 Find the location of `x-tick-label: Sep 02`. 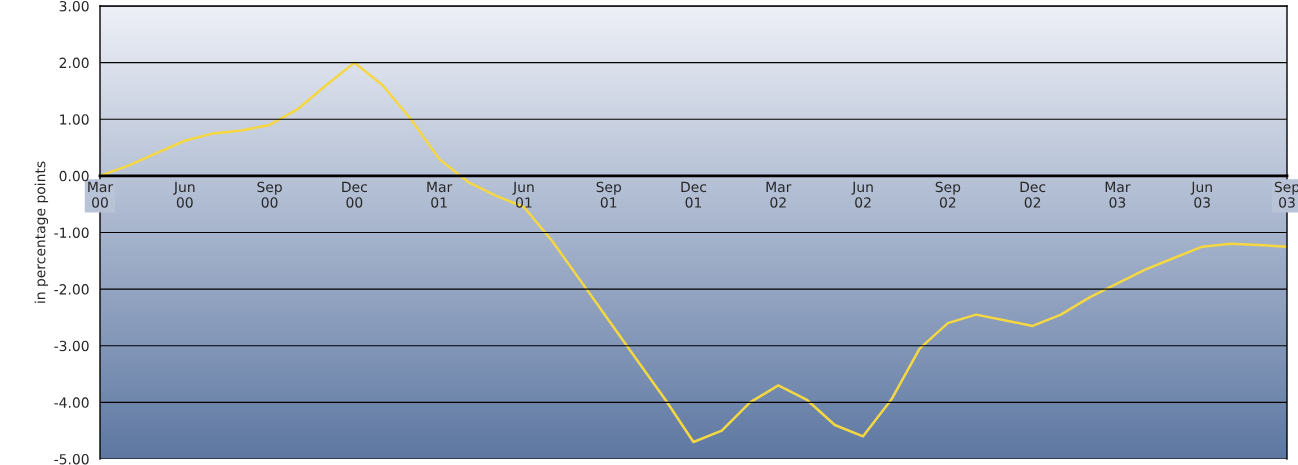

x-tick-label: Sep 02 is located at coordinates (948, 194).